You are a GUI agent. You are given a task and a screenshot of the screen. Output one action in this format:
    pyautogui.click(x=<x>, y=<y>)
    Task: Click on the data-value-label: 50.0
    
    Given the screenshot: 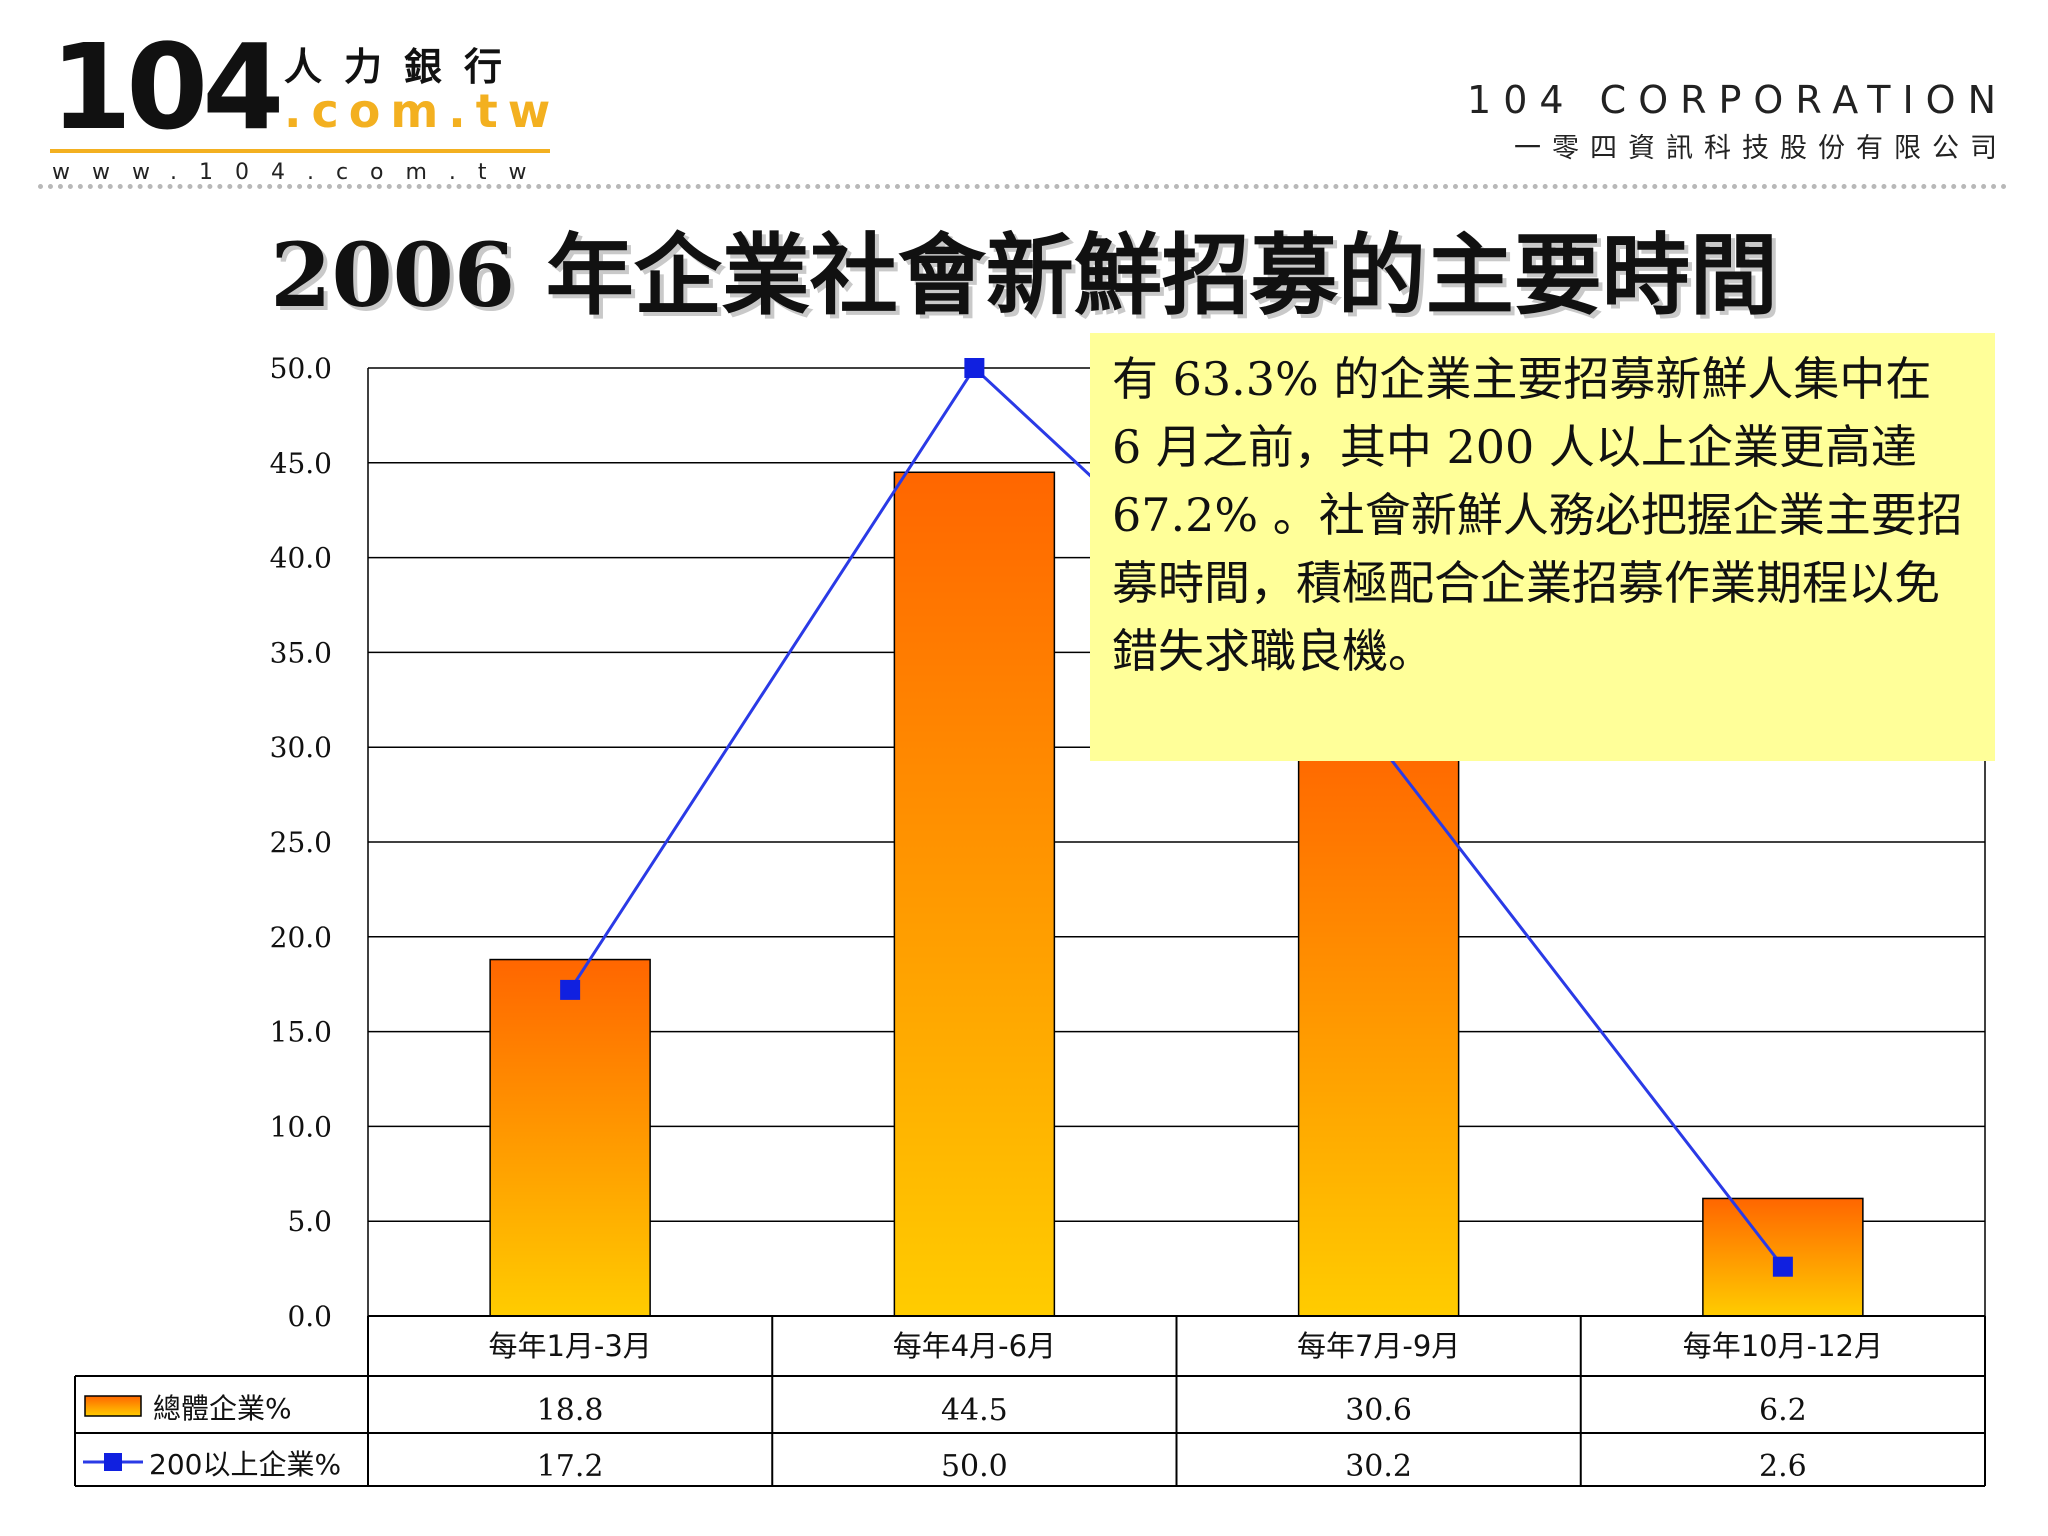 What is the action you would take?
    pyautogui.click(x=974, y=1466)
    